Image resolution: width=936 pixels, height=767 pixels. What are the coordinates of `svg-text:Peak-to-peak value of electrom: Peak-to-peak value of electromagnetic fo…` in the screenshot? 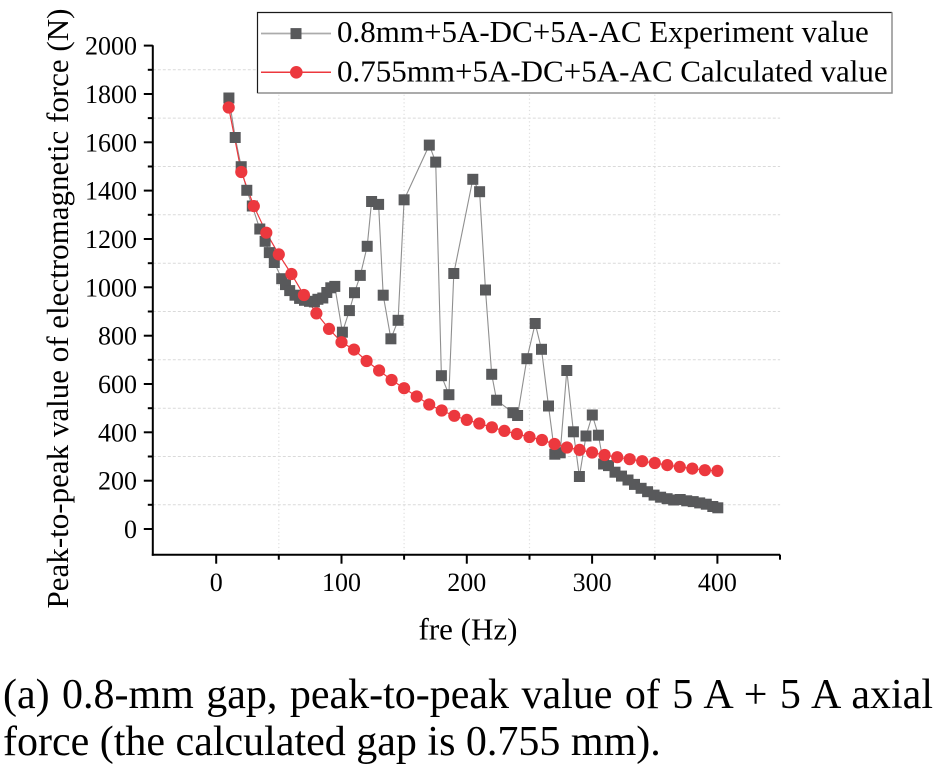 It's located at (57, 309).